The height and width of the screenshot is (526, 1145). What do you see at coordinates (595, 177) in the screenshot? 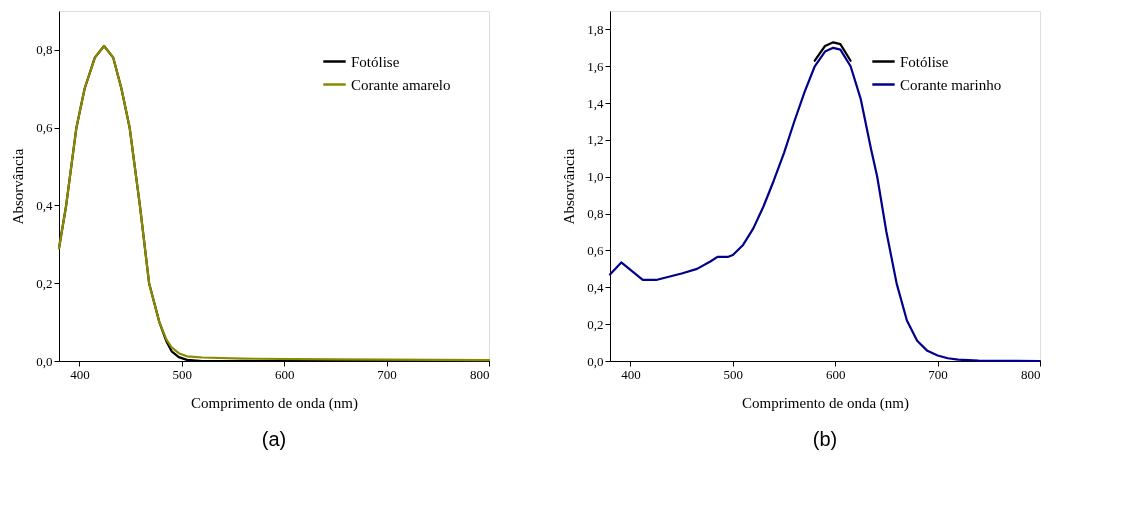
I see `y-tick-label: 1,0` at bounding box center [595, 177].